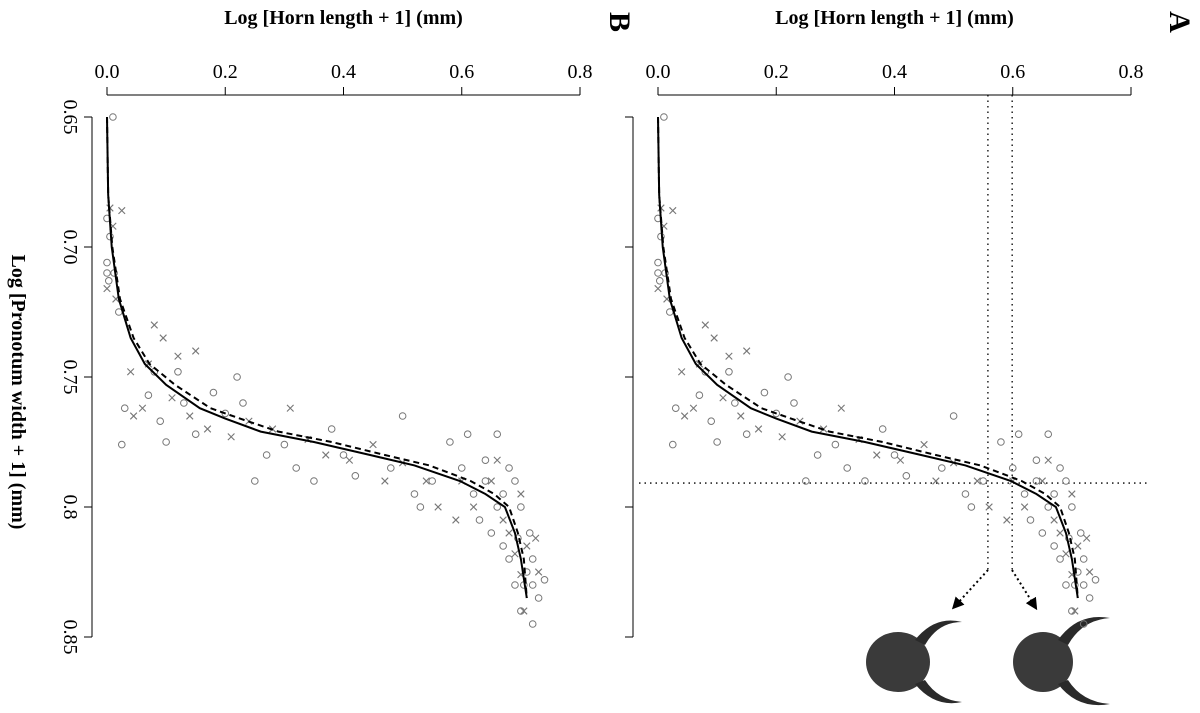 The width and height of the screenshot is (1200, 713). What do you see at coordinates (225, 72) in the screenshot?
I see `x-tick-label: 0.2` at bounding box center [225, 72].